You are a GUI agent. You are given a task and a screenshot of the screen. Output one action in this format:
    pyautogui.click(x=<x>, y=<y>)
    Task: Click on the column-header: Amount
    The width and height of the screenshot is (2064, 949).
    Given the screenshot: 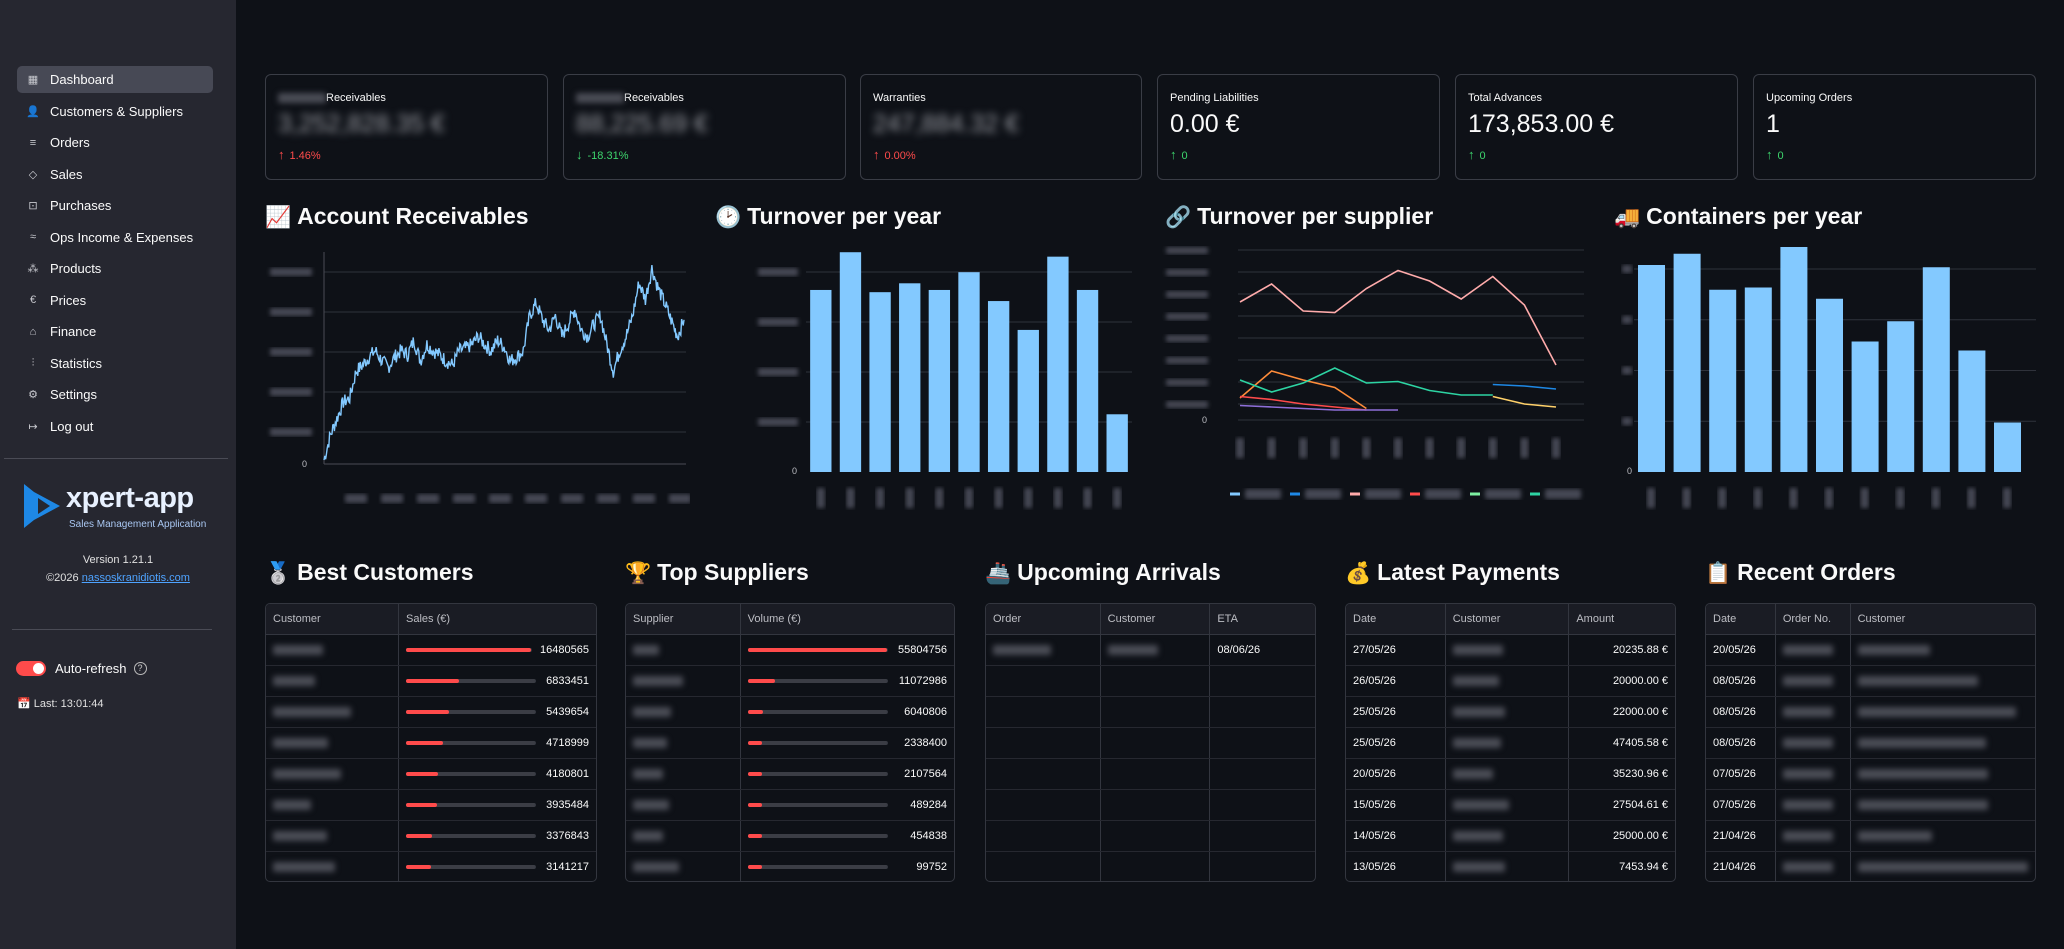 What is the action you would take?
    pyautogui.click(x=1595, y=619)
    